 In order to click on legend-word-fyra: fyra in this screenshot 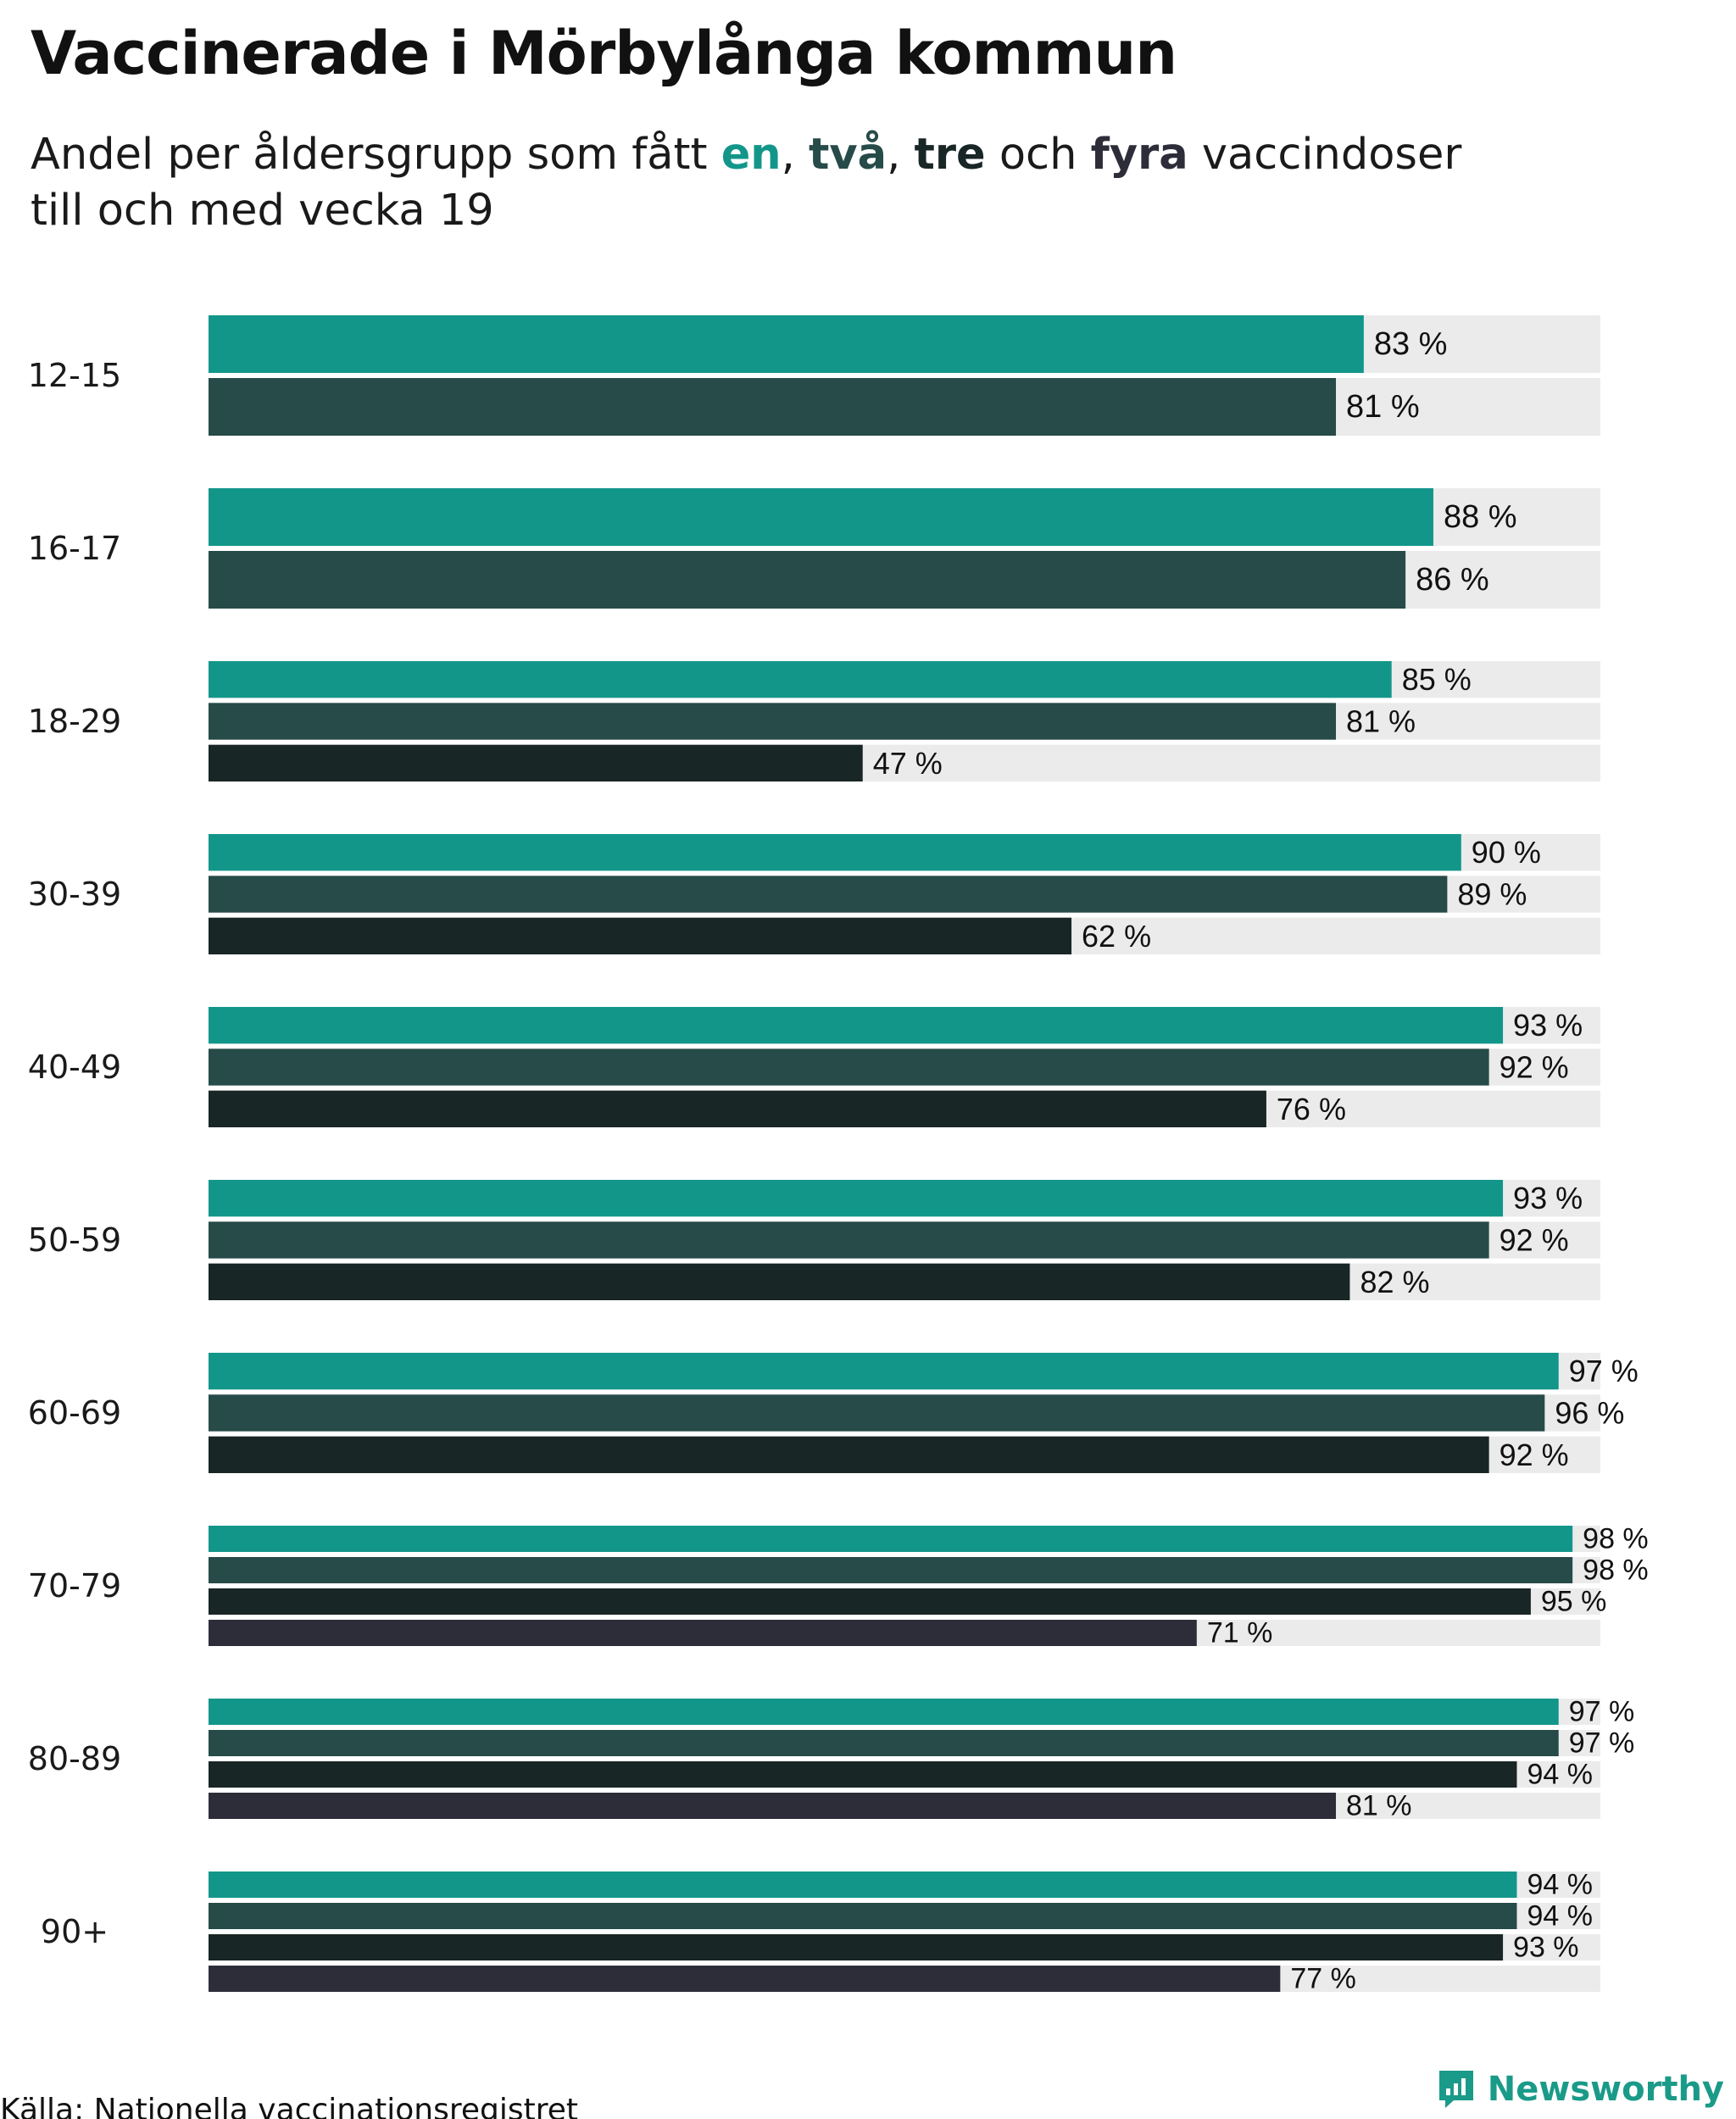, I will do `click(1139, 155)`.